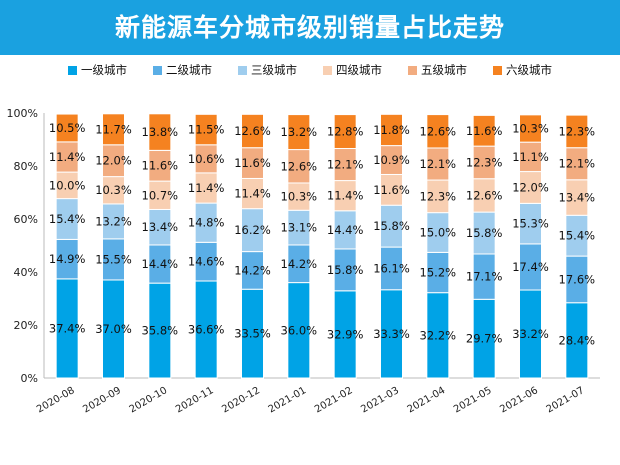 The width and height of the screenshot is (620, 465). What do you see at coordinates (484, 339) in the screenshot?
I see `data-label: 29.7%` at bounding box center [484, 339].